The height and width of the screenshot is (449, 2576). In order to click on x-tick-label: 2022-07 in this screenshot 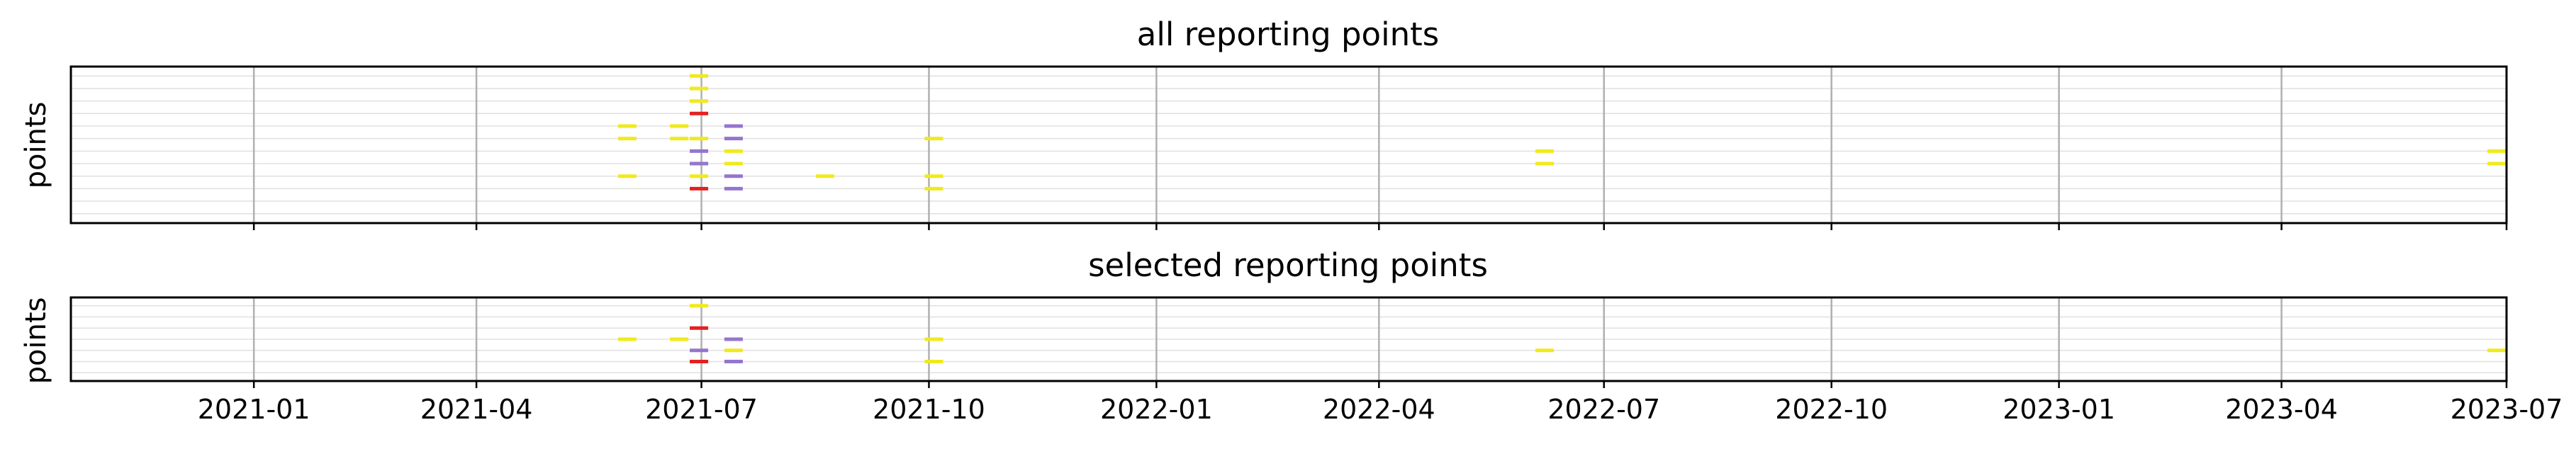, I will do `click(1604, 409)`.